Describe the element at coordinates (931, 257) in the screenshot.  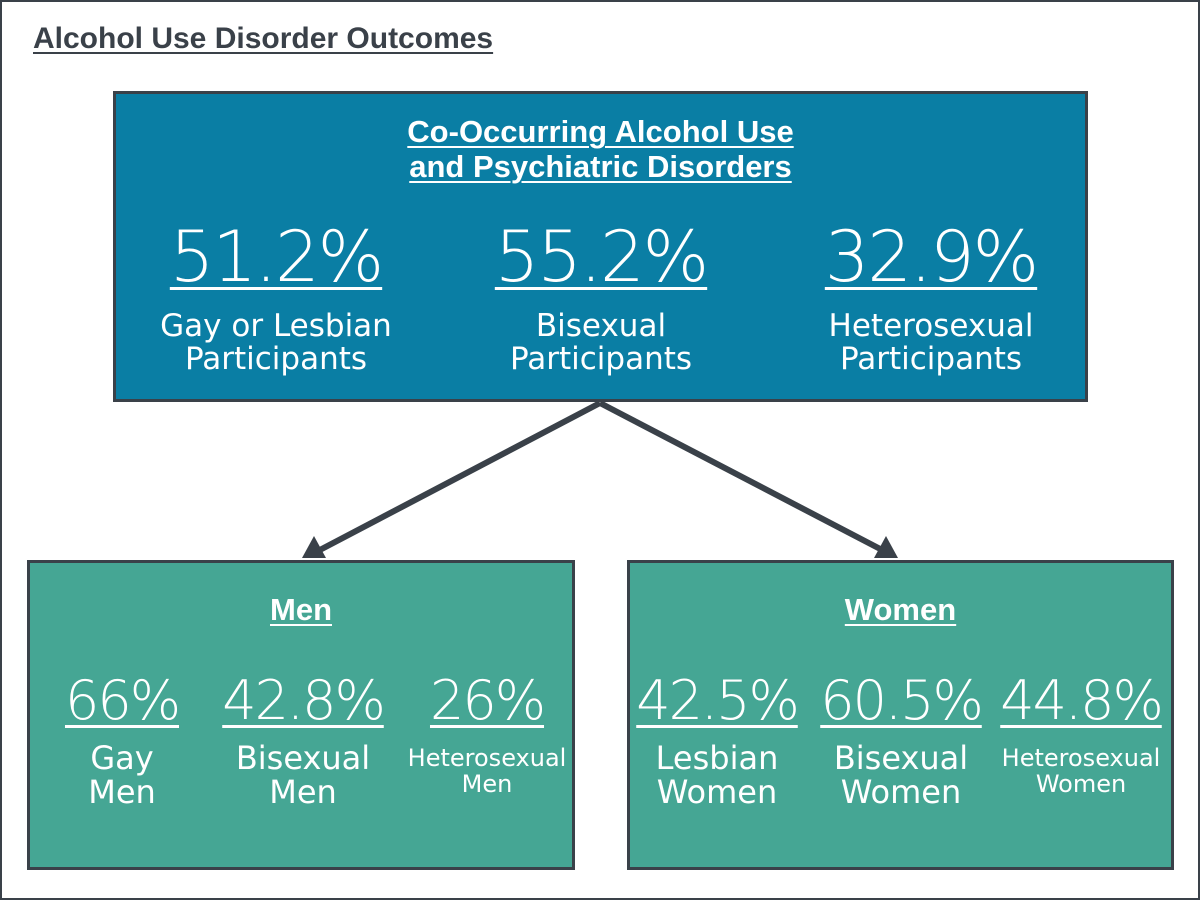
I see `stat-value: 32.9%` at that location.